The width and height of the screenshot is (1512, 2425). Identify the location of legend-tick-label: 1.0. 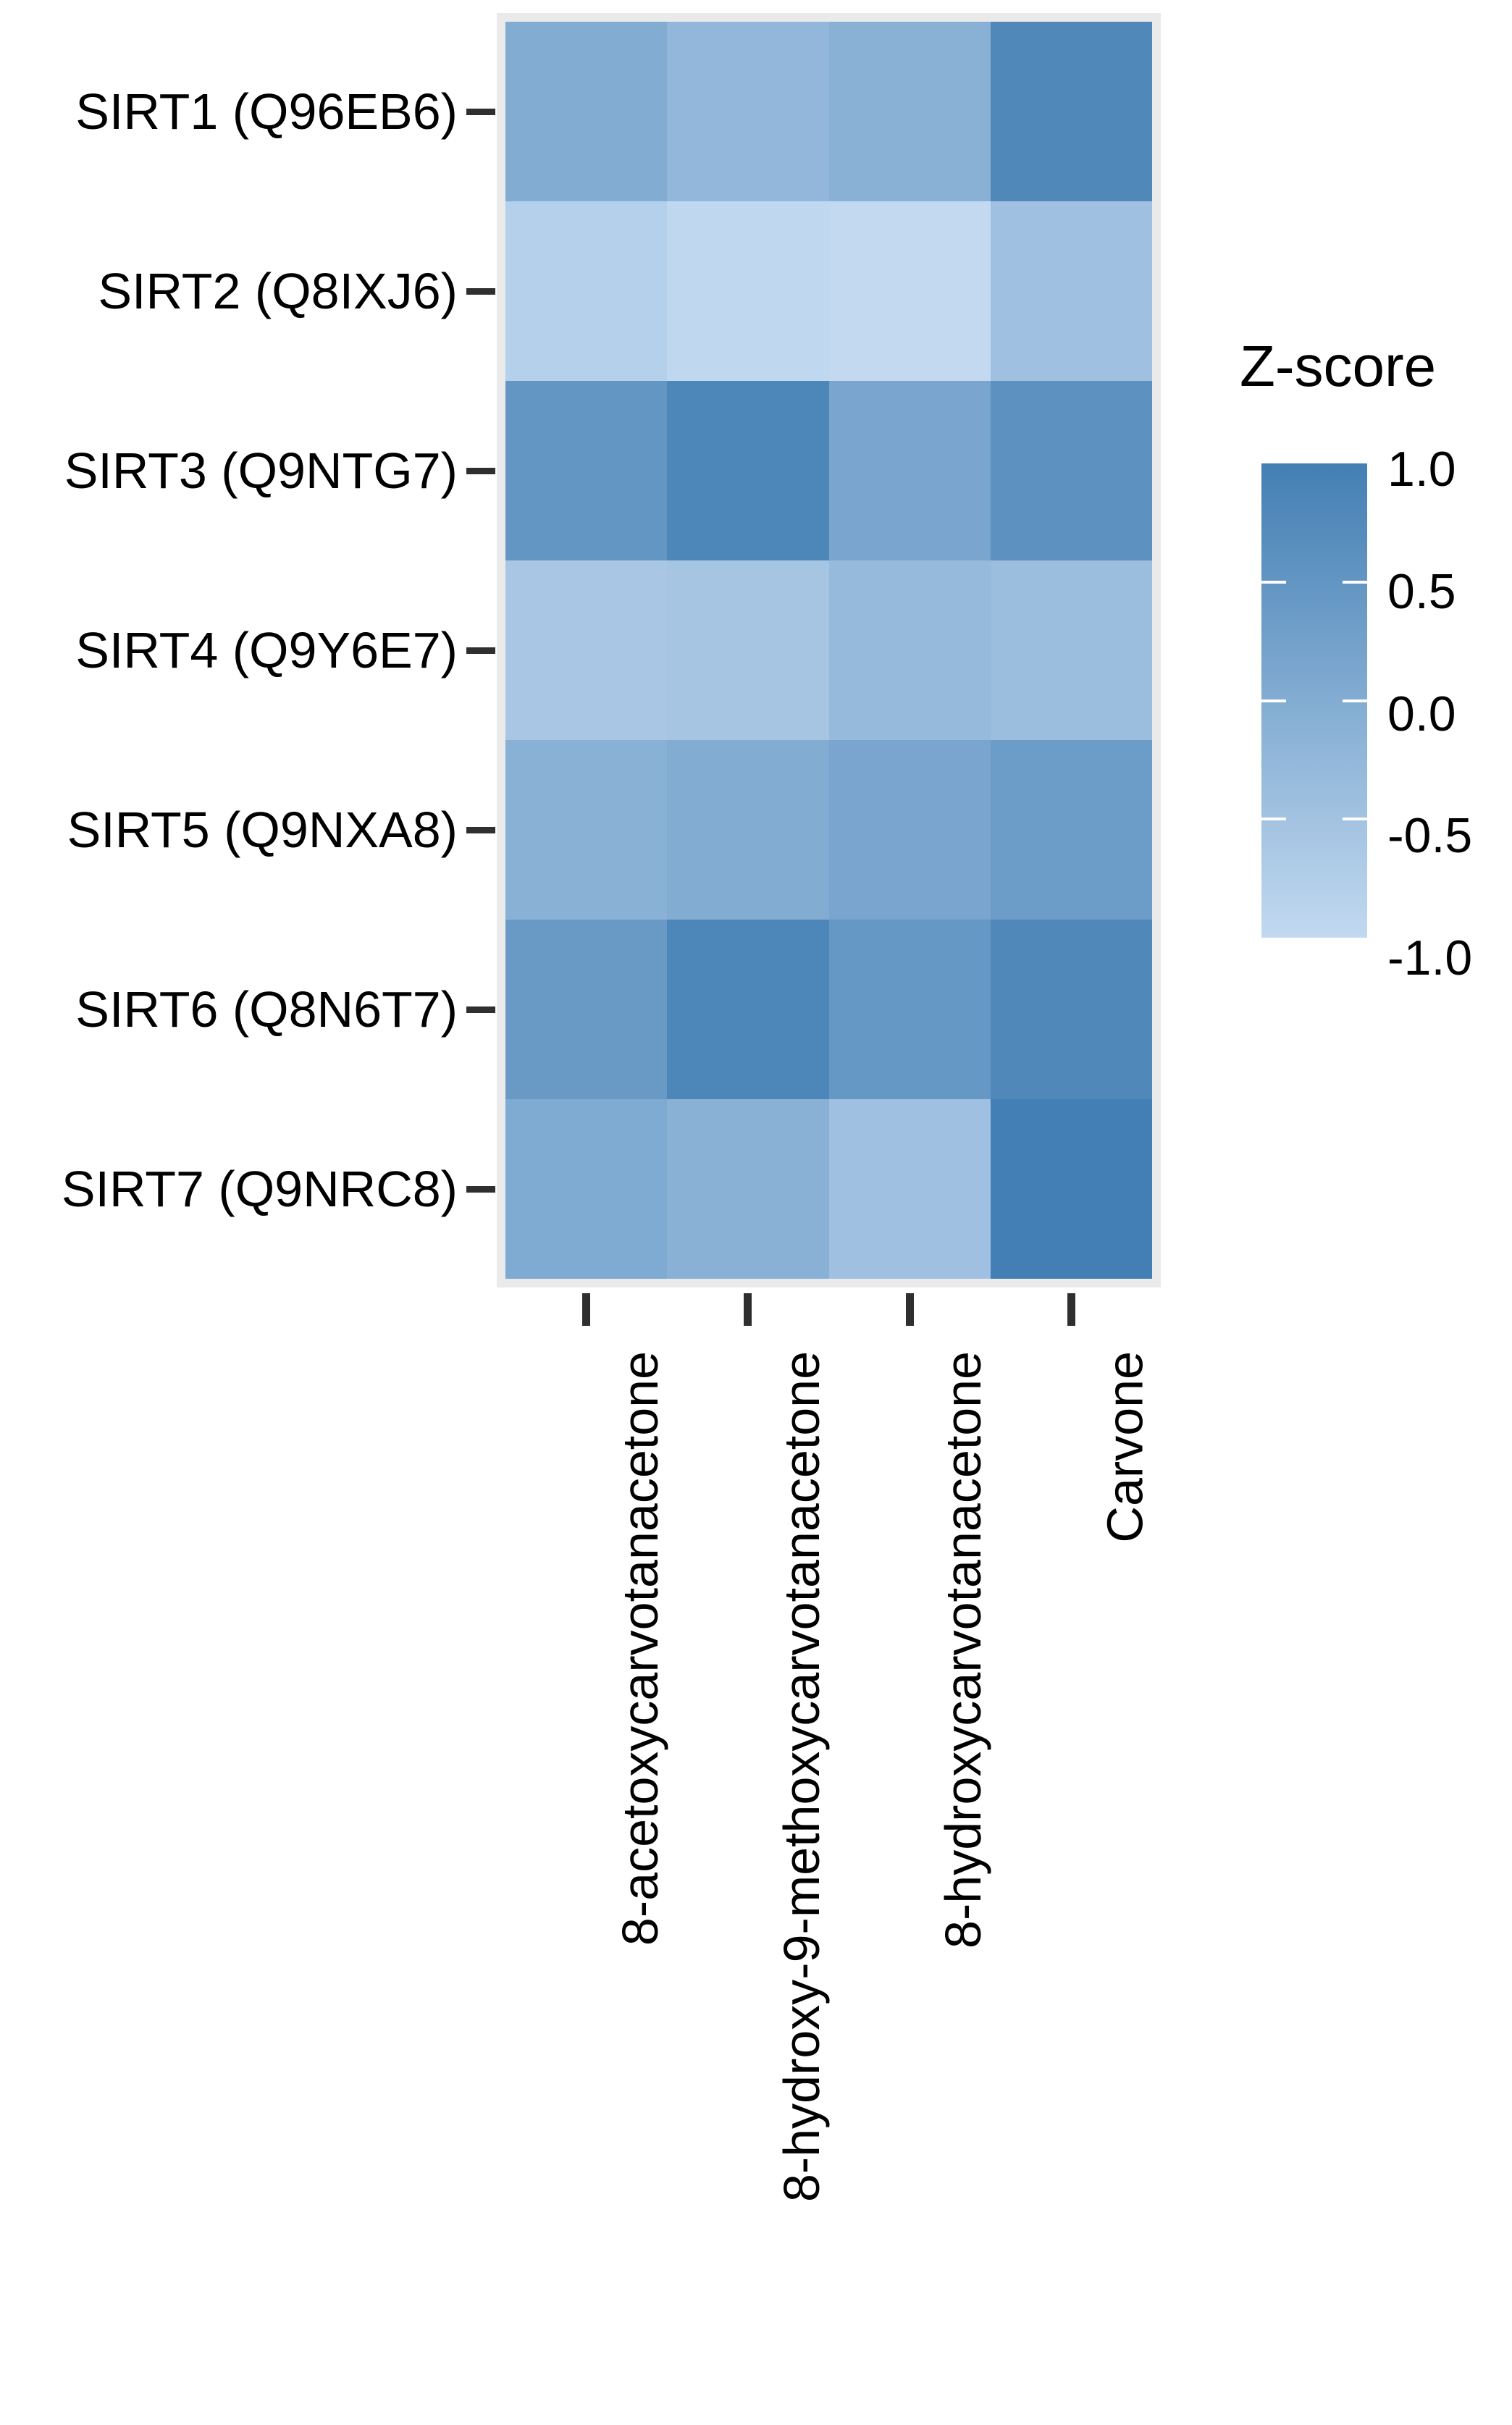
(1421, 469).